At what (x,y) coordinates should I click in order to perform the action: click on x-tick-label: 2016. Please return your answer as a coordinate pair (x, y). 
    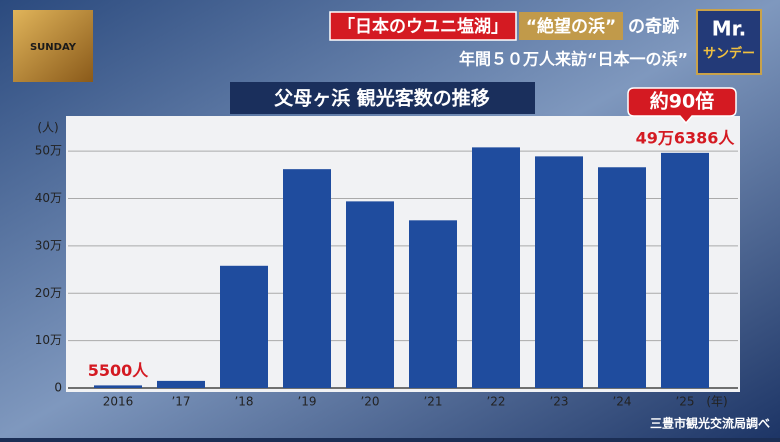
    Looking at the image, I should click on (118, 402).